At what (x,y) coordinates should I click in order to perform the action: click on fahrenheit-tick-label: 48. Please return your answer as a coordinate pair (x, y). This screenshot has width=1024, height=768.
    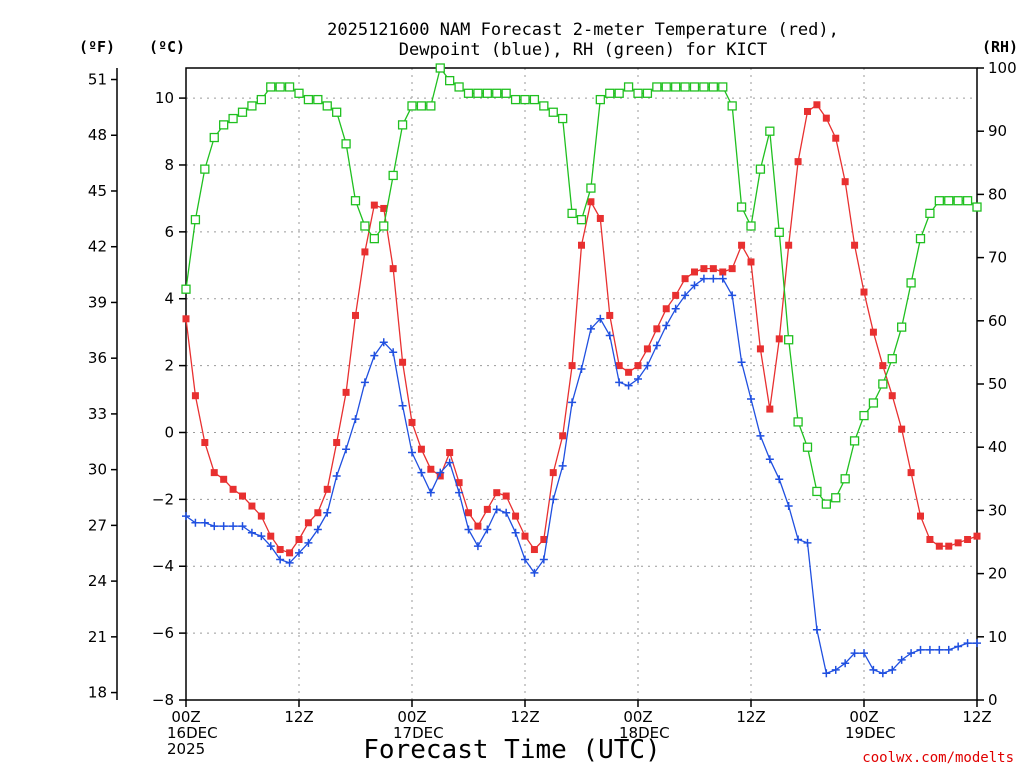
    Looking at the image, I should click on (97, 135).